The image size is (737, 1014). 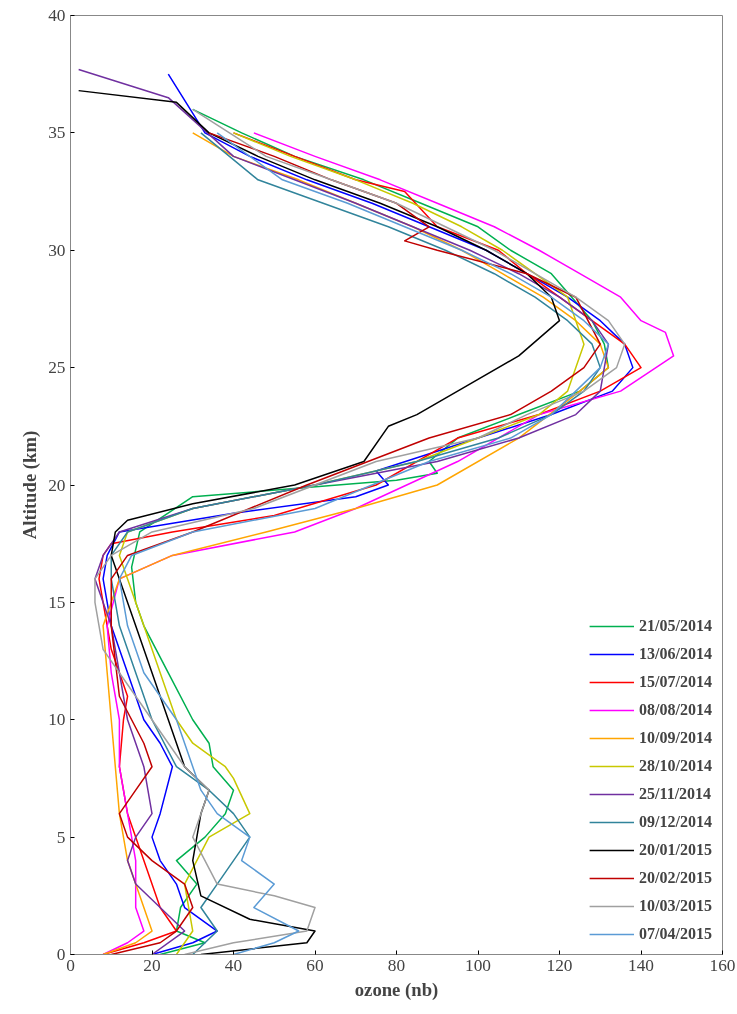 What do you see at coordinates (57, 485) in the screenshot?
I see `y-tick-label: 20` at bounding box center [57, 485].